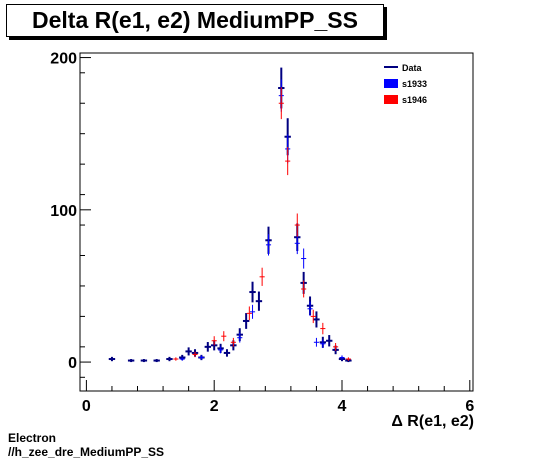 The width and height of the screenshot is (546, 462). Describe the element at coordinates (414, 100) in the screenshot. I see `legend-label-s1946: s1946` at that location.